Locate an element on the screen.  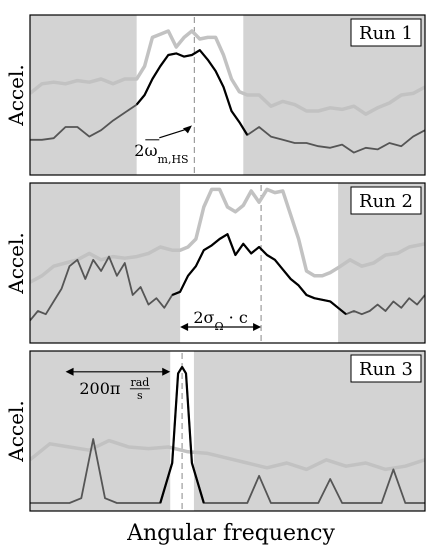
annotation-fraction-denominator: s is located at coordinates (140, 395).